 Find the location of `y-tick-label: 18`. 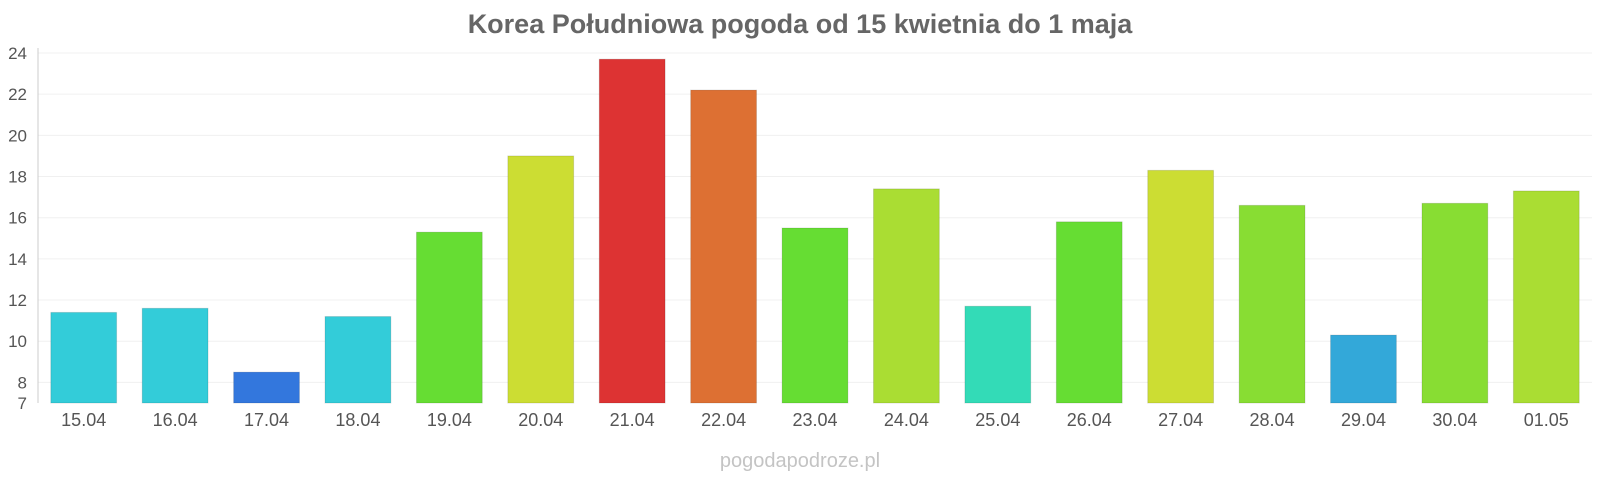

y-tick-label: 18 is located at coordinates (17, 177).